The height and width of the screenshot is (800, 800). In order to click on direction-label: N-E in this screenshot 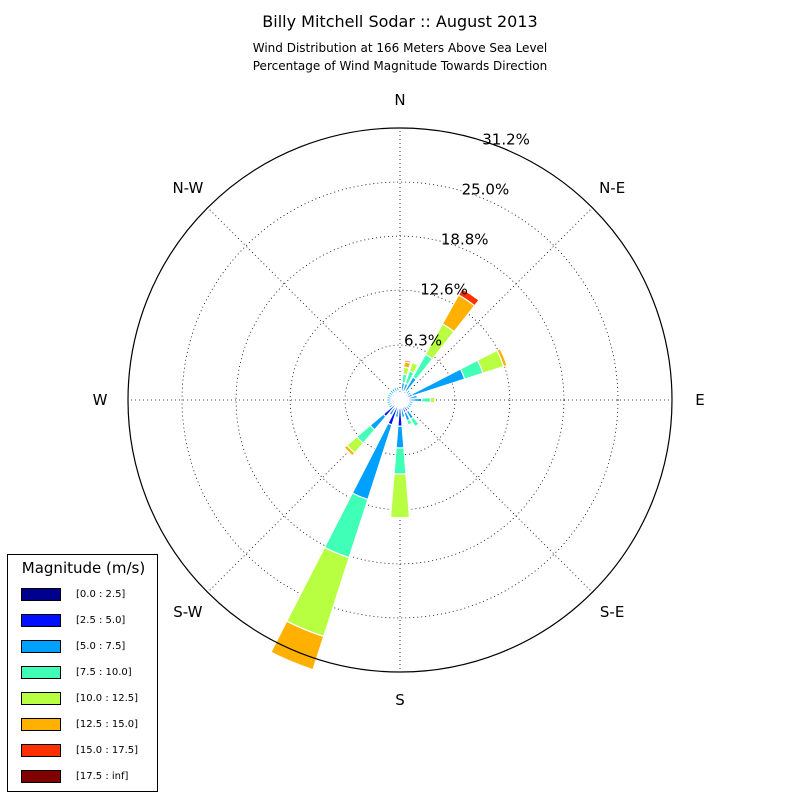, I will do `click(612, 188)`.